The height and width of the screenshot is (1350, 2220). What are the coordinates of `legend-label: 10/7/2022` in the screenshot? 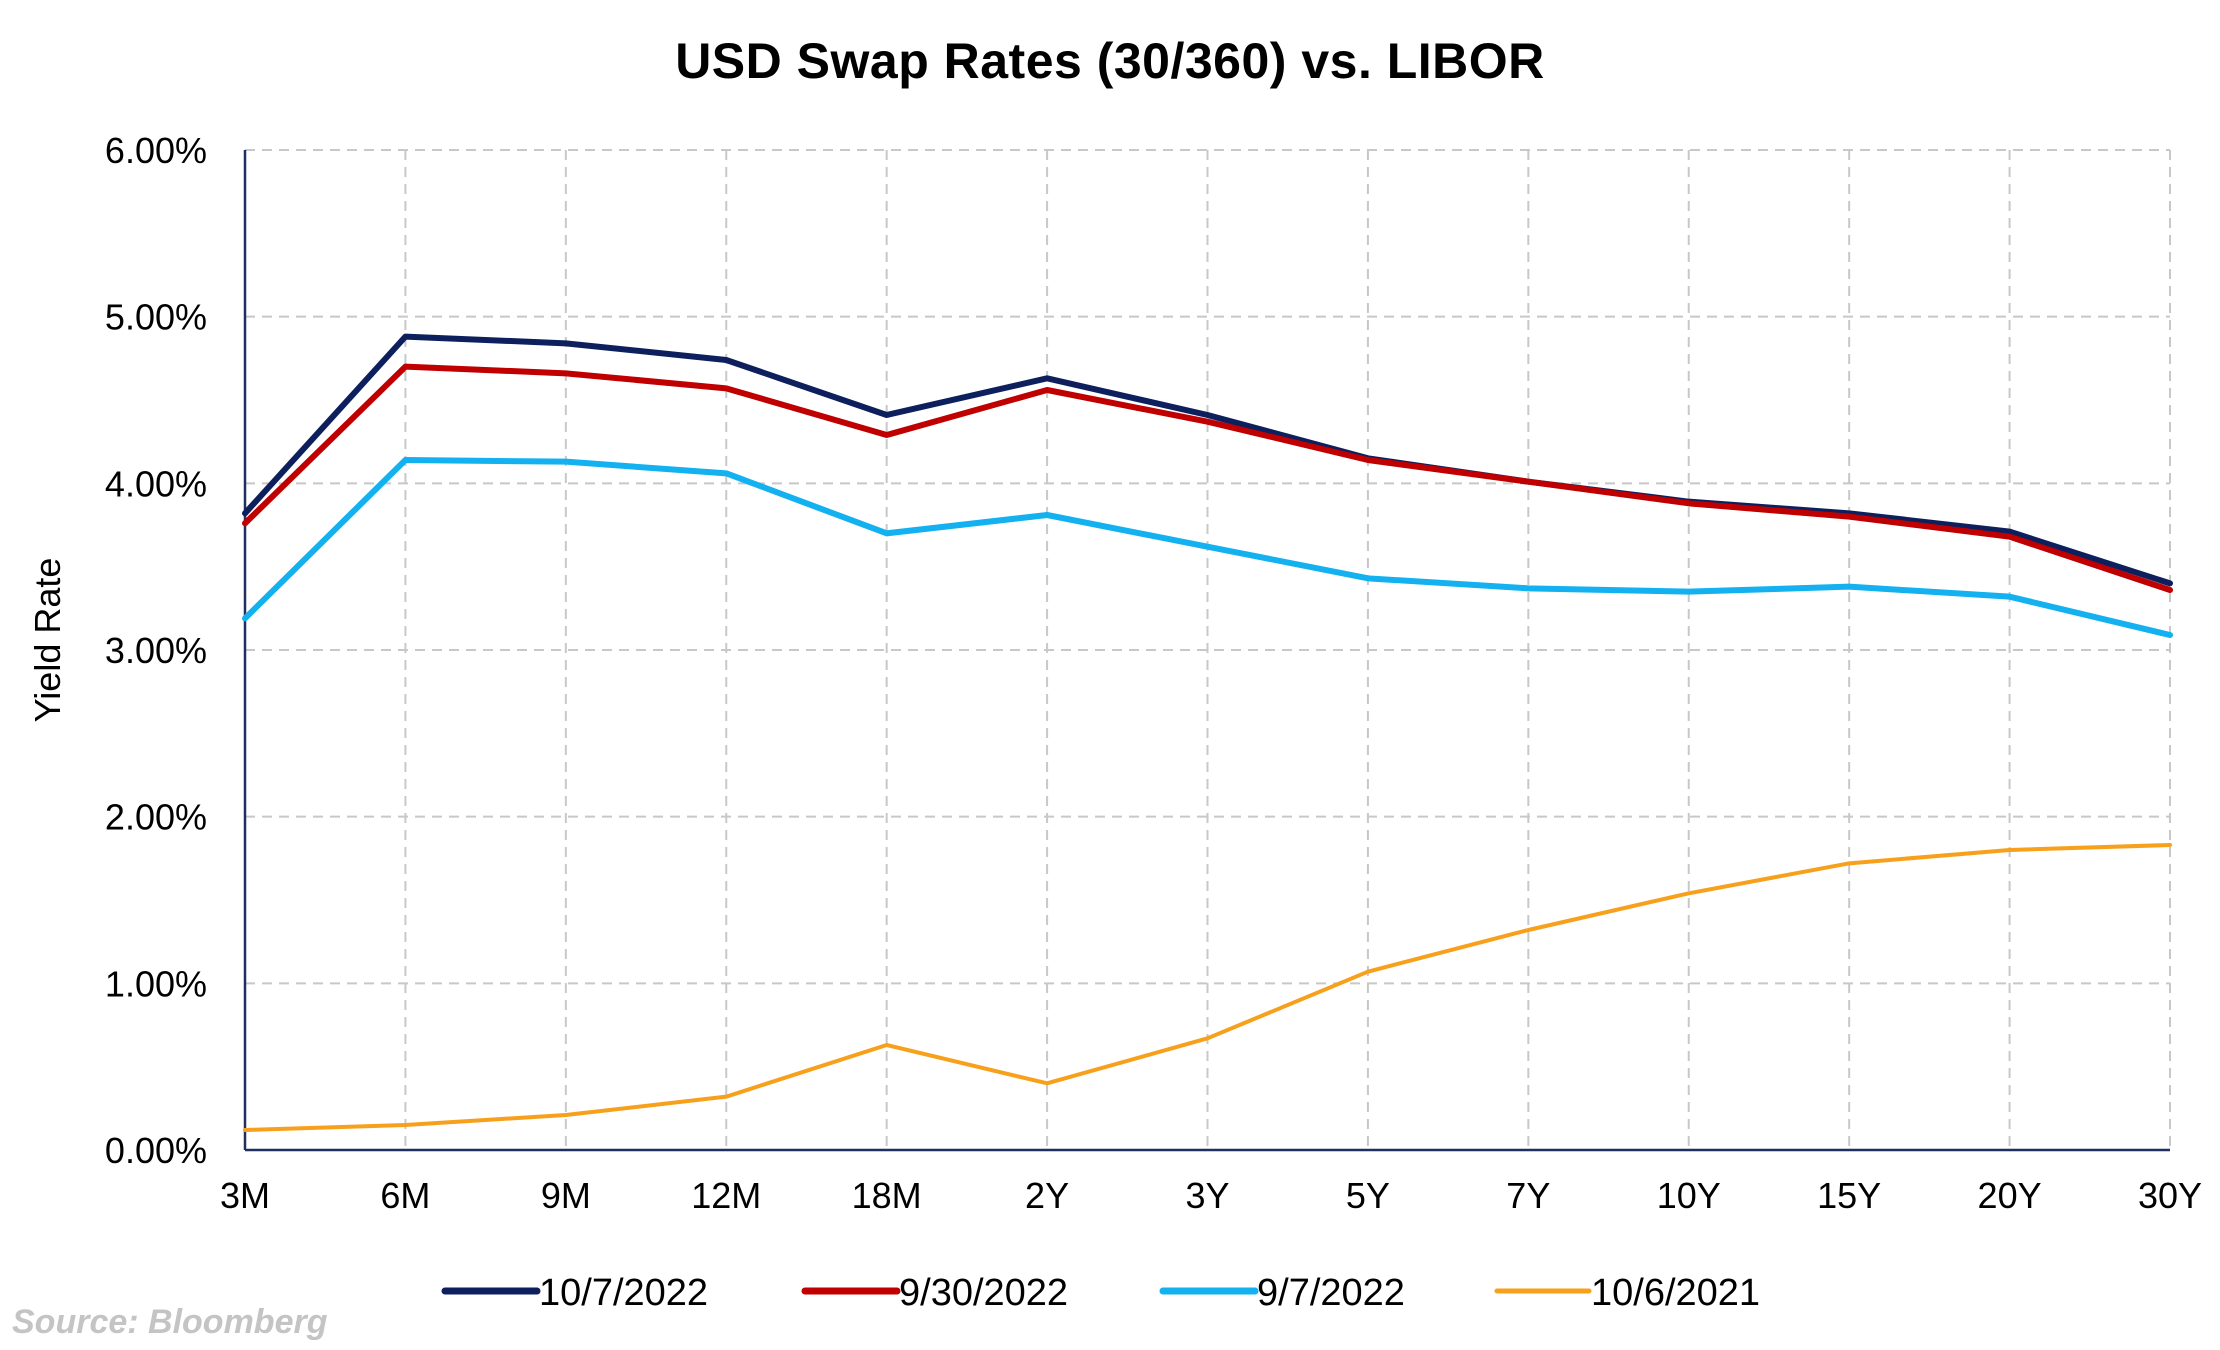 It's located at (623, 1293).